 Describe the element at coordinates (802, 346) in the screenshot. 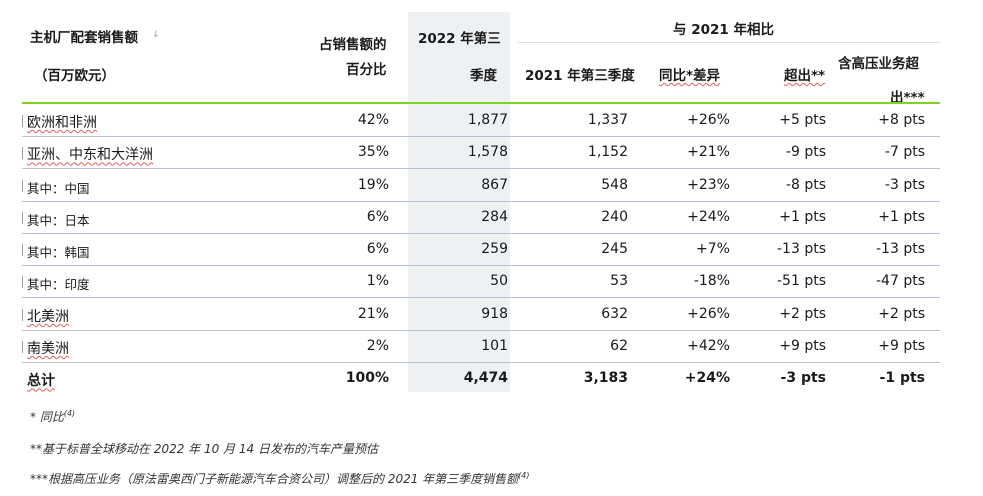

I see `outperformance-cell: +9 pts` at that location.